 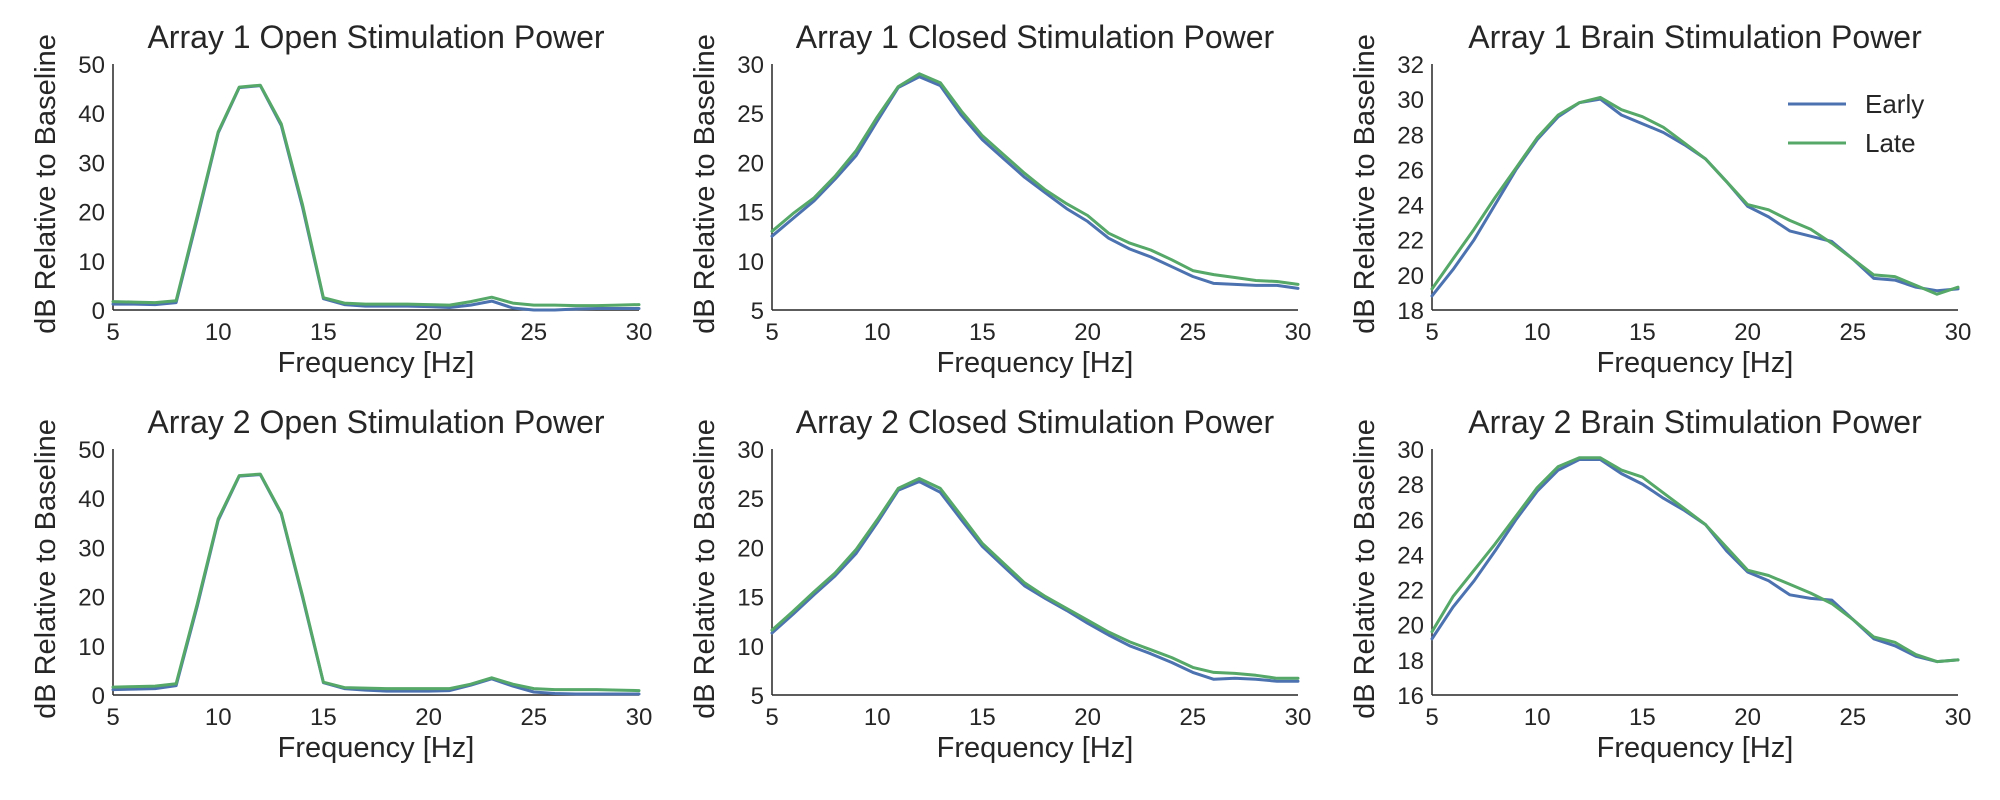 What do you see at coordinates (1410, 65) in the screenshot?
I see `y-tick-label: 32` at bounding box center [1410, 65].